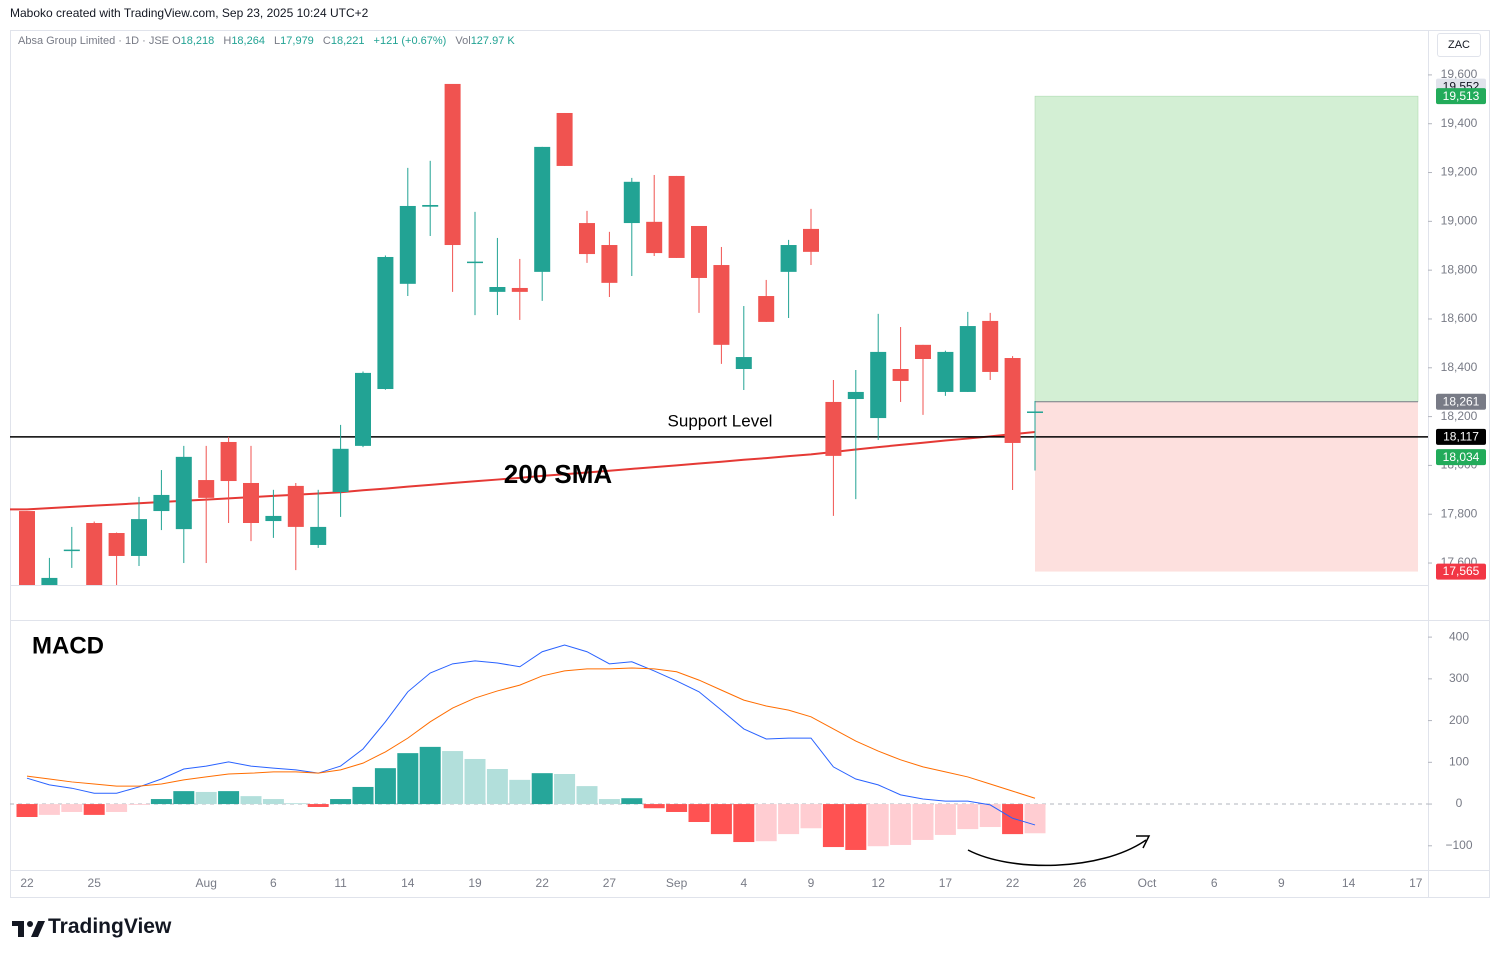 This screenshot has width=1500, height=958. I want to click on y-tick-label: 18,800, so click(1459, 269).